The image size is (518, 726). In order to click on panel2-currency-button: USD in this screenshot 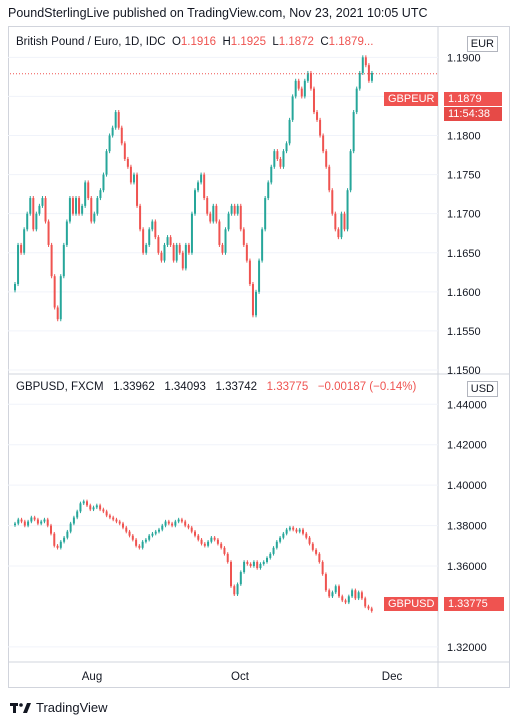, I will do `click(482, 389)`.